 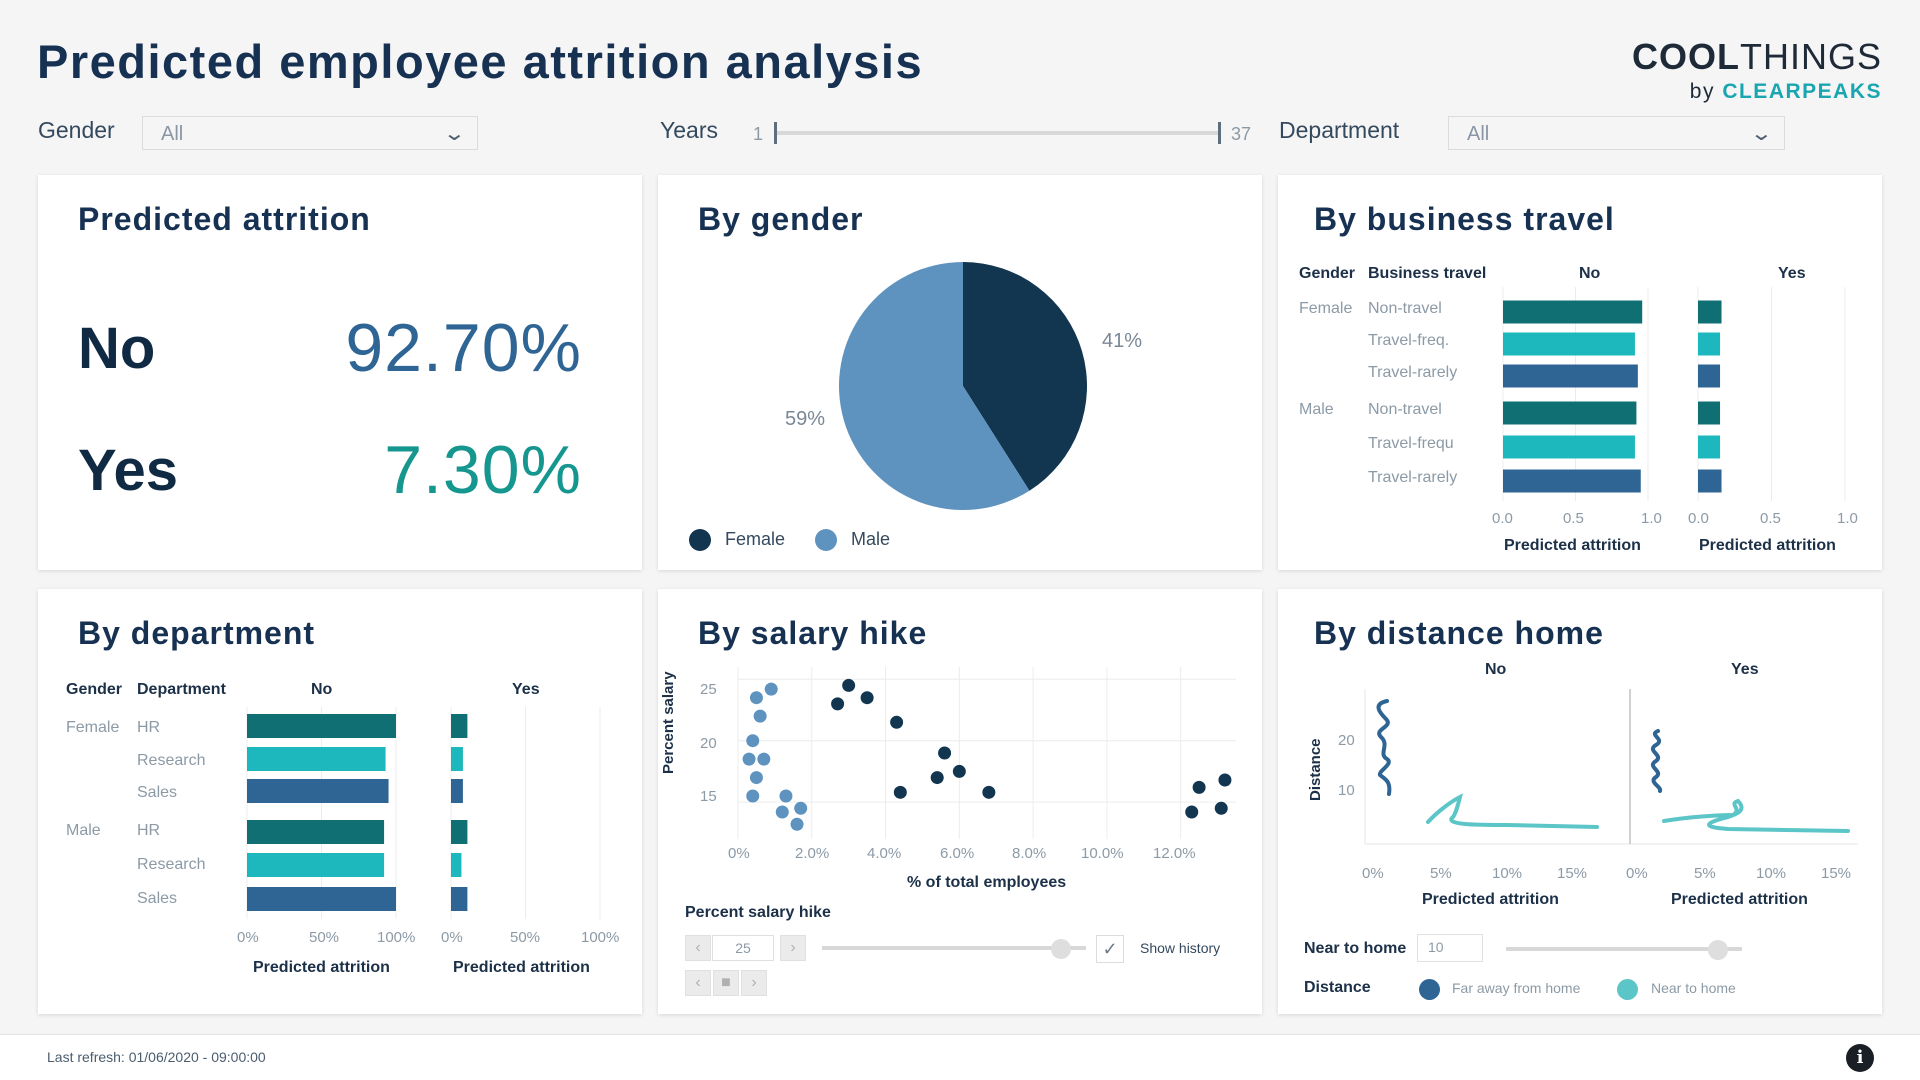 What do you see at coordinates (1450, 948) in the screenshot?
I see `near-to-home-input: 10` at bounding box center [1450, 948].